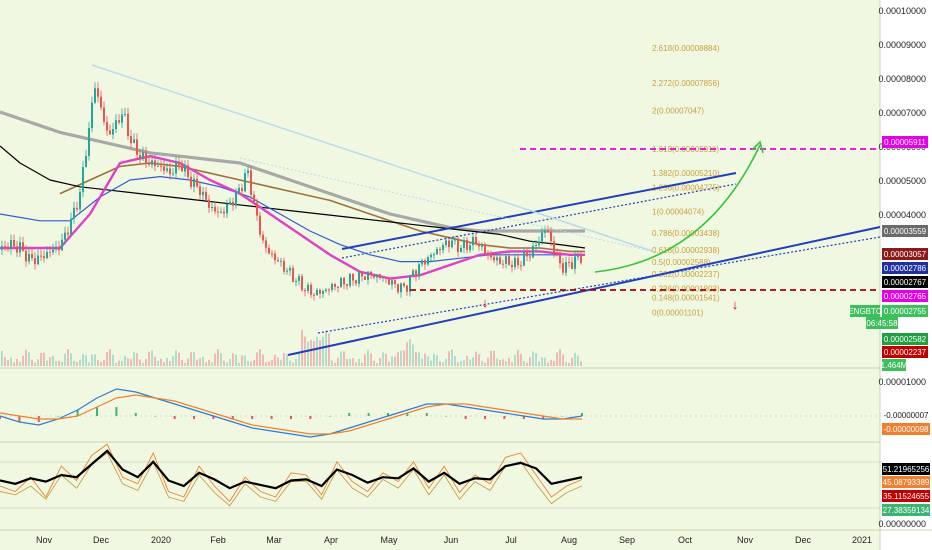  Describe the element at coordinates (292, 217) in the screenshot. I see `moving-average-pink` at that location.